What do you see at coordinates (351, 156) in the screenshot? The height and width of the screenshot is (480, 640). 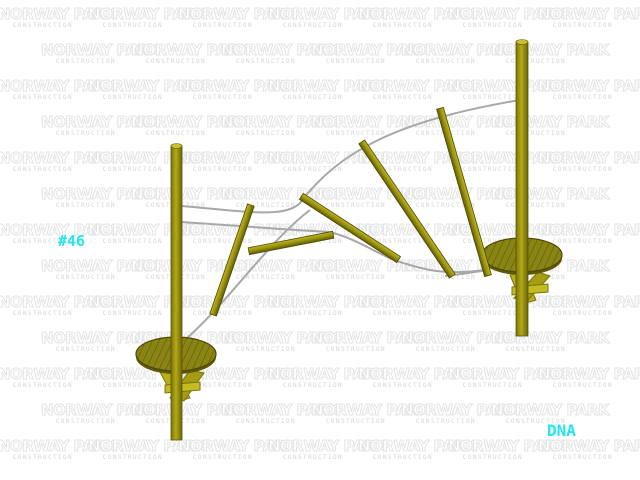 I see `top-cable` at bounding box center [351, 156].